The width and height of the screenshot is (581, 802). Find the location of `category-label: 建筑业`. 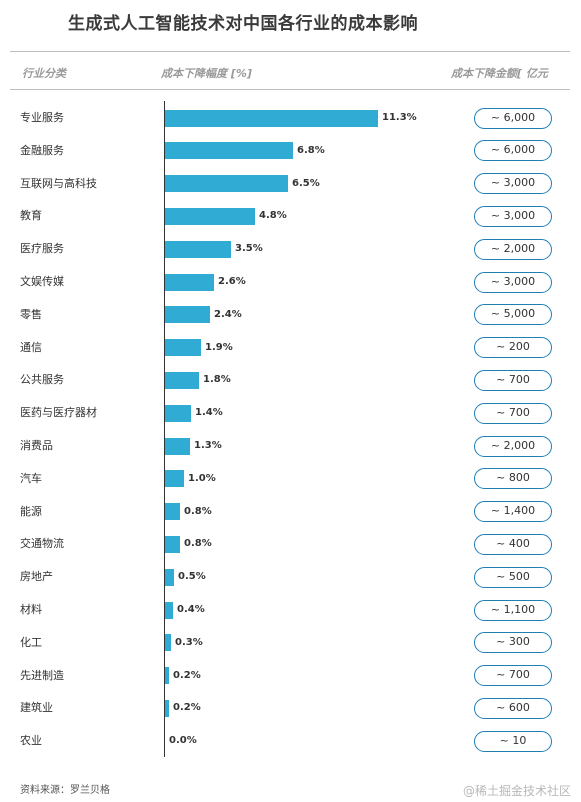

category-label: 建筑业 is located at coordinates (36, 708).